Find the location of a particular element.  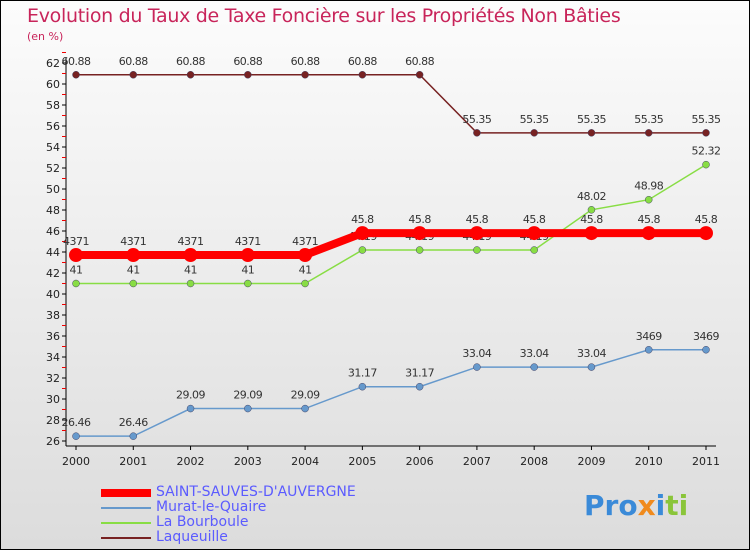

legend-label: SAINT-SAUVES-D'AUVERGNE is located at coordinates (256, 492).